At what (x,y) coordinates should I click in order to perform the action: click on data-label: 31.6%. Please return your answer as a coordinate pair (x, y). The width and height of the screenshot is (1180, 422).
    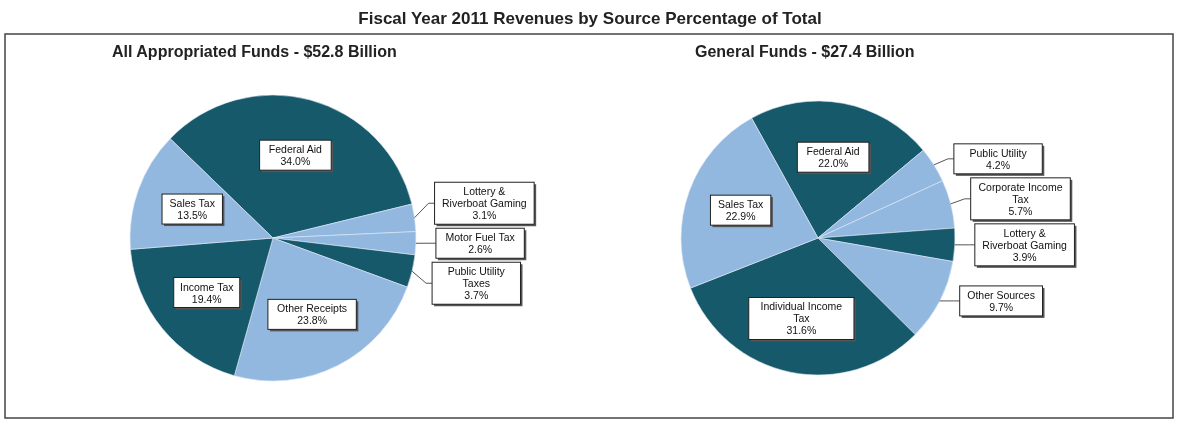
    Looking at the image, I should click on (801, 330).